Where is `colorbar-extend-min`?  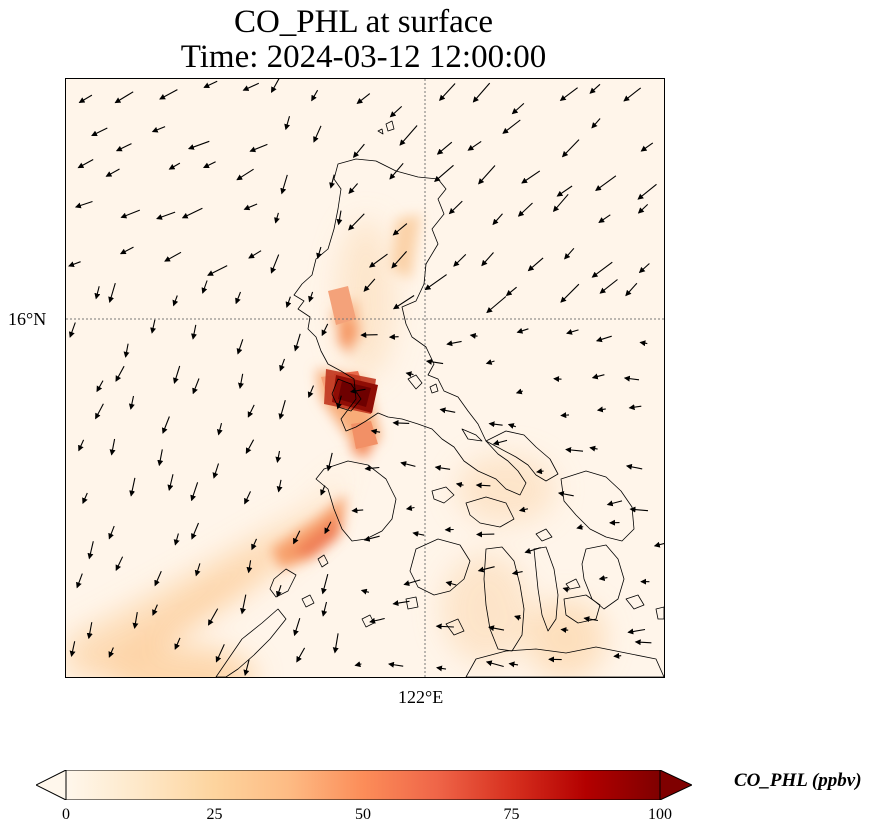
colorbar-extend-min is located at coordinates (51, 785).